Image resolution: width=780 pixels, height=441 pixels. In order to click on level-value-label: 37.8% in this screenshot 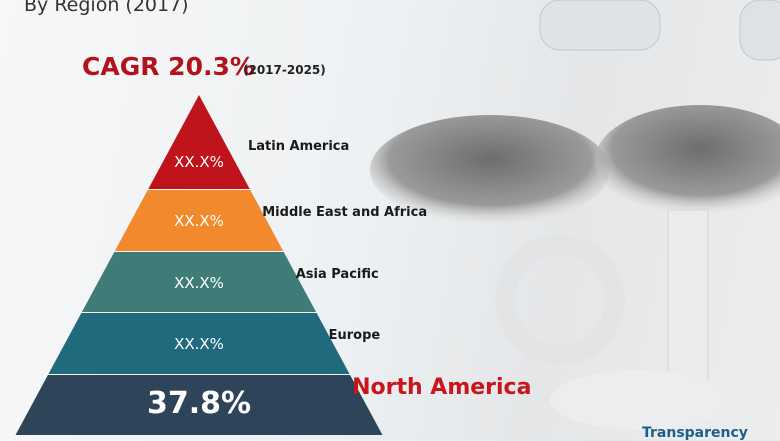, I will do `click(199, 403)`.